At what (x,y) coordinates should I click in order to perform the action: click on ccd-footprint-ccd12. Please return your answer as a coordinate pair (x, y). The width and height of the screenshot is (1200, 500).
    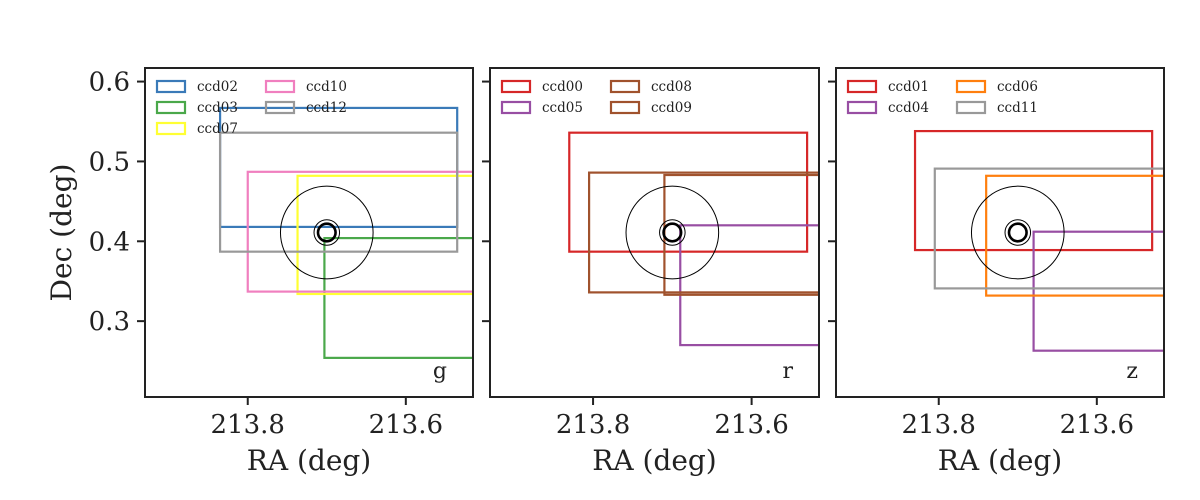
    Looking at the image, I should click on (338, 192).